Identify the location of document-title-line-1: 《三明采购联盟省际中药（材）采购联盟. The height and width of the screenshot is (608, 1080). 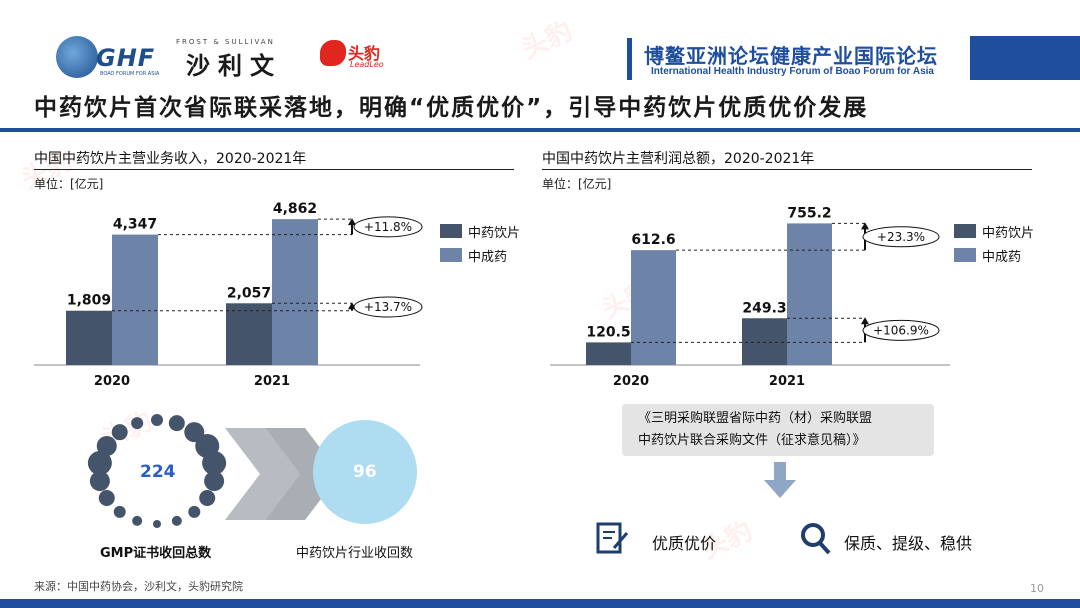
(755, 418).